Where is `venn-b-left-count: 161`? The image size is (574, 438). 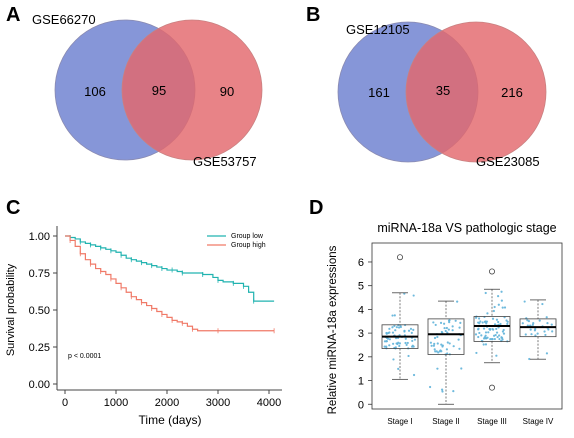
venn-b-left-count: 161 is located at coordinates (379, 92).